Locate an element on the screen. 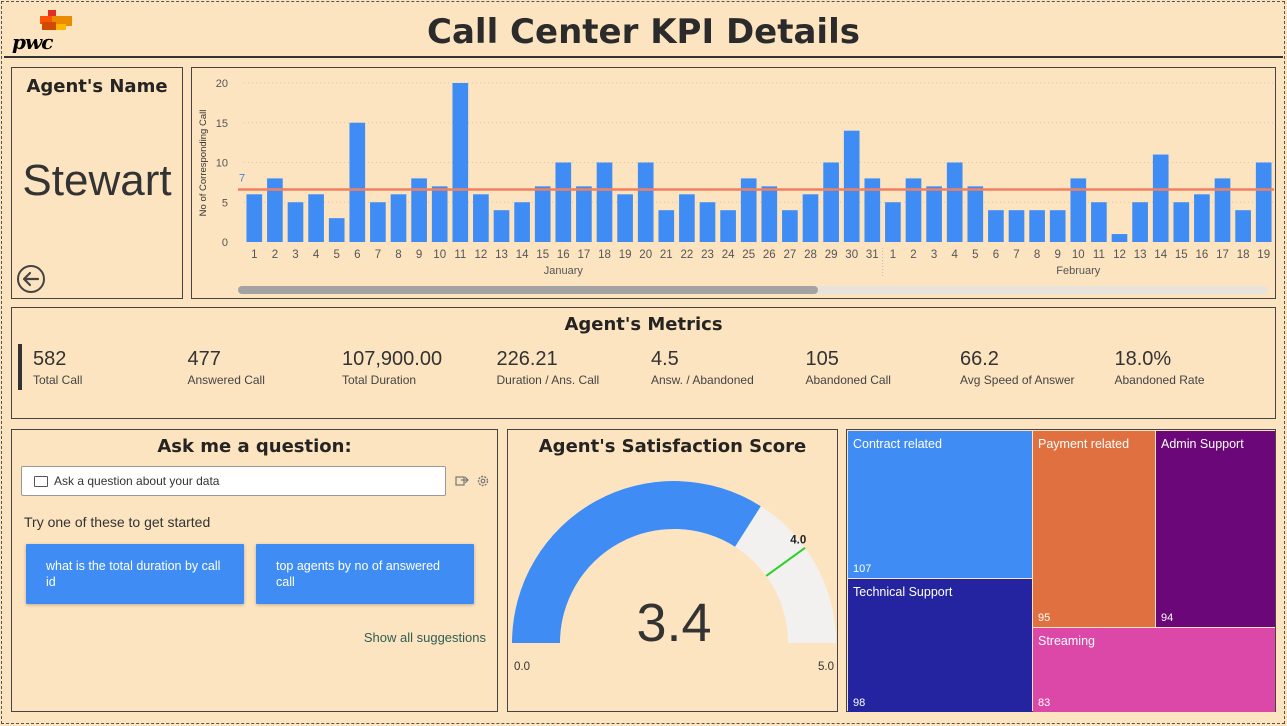  qa-placeholder: Ask a question about your data is located at coordinates (137, 481).